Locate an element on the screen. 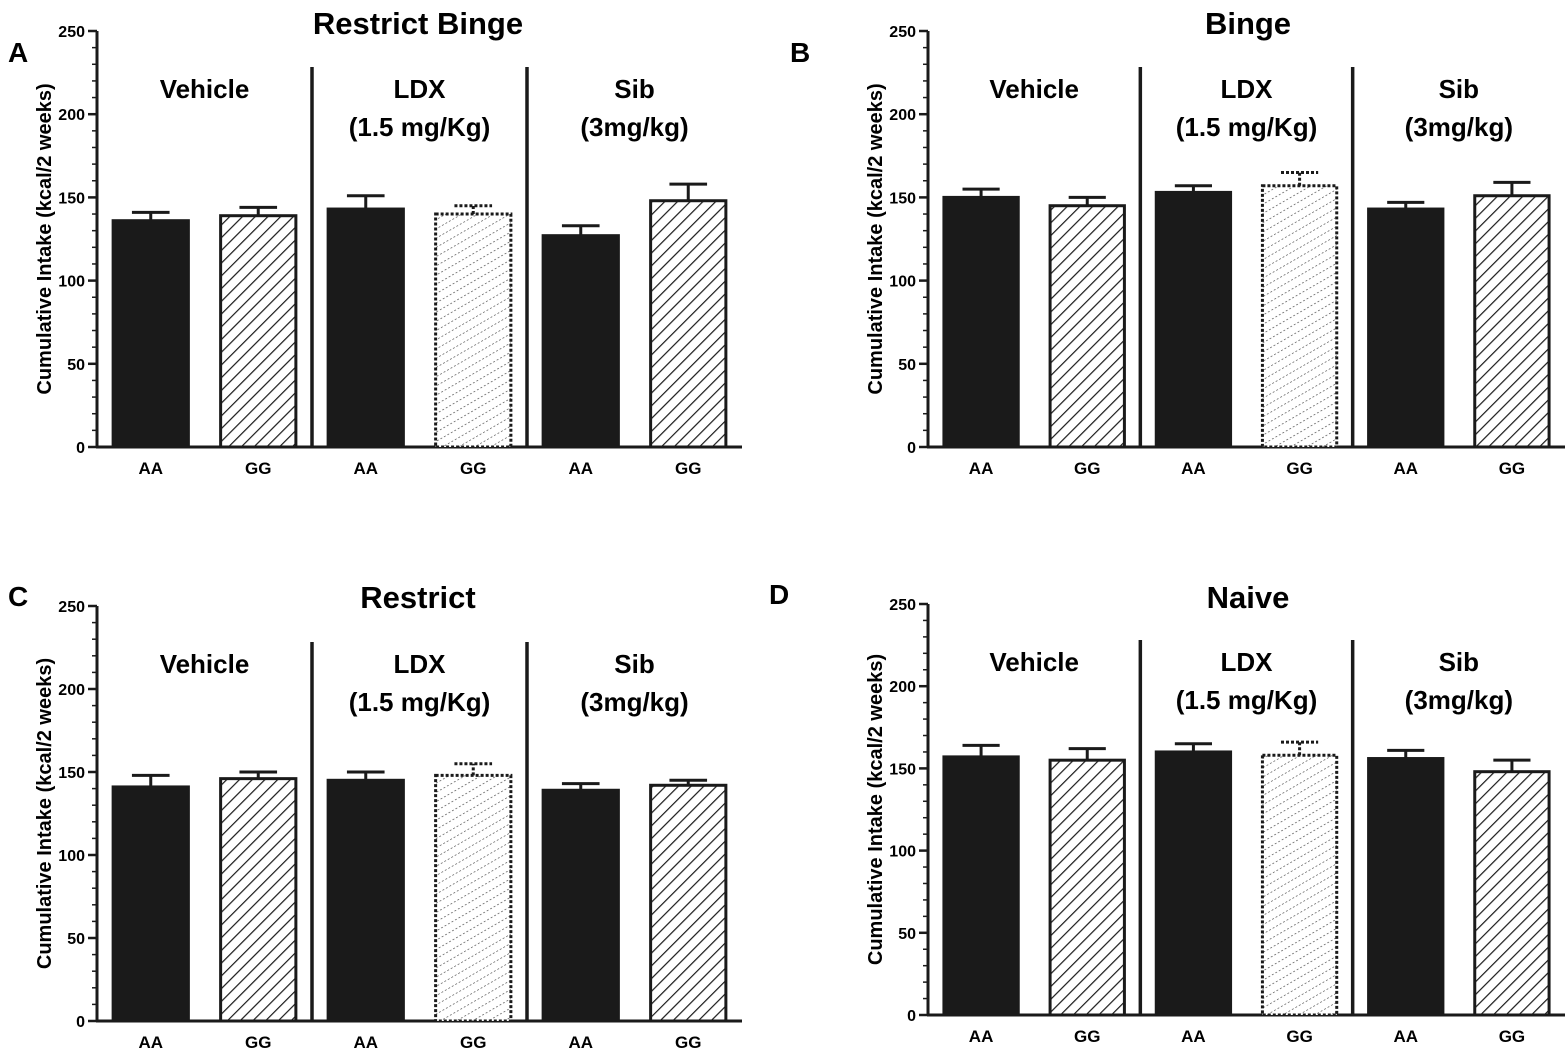 This screenshot has width=1567, height=1063. chart-title: Binge is located at coordinates (1248, 23).